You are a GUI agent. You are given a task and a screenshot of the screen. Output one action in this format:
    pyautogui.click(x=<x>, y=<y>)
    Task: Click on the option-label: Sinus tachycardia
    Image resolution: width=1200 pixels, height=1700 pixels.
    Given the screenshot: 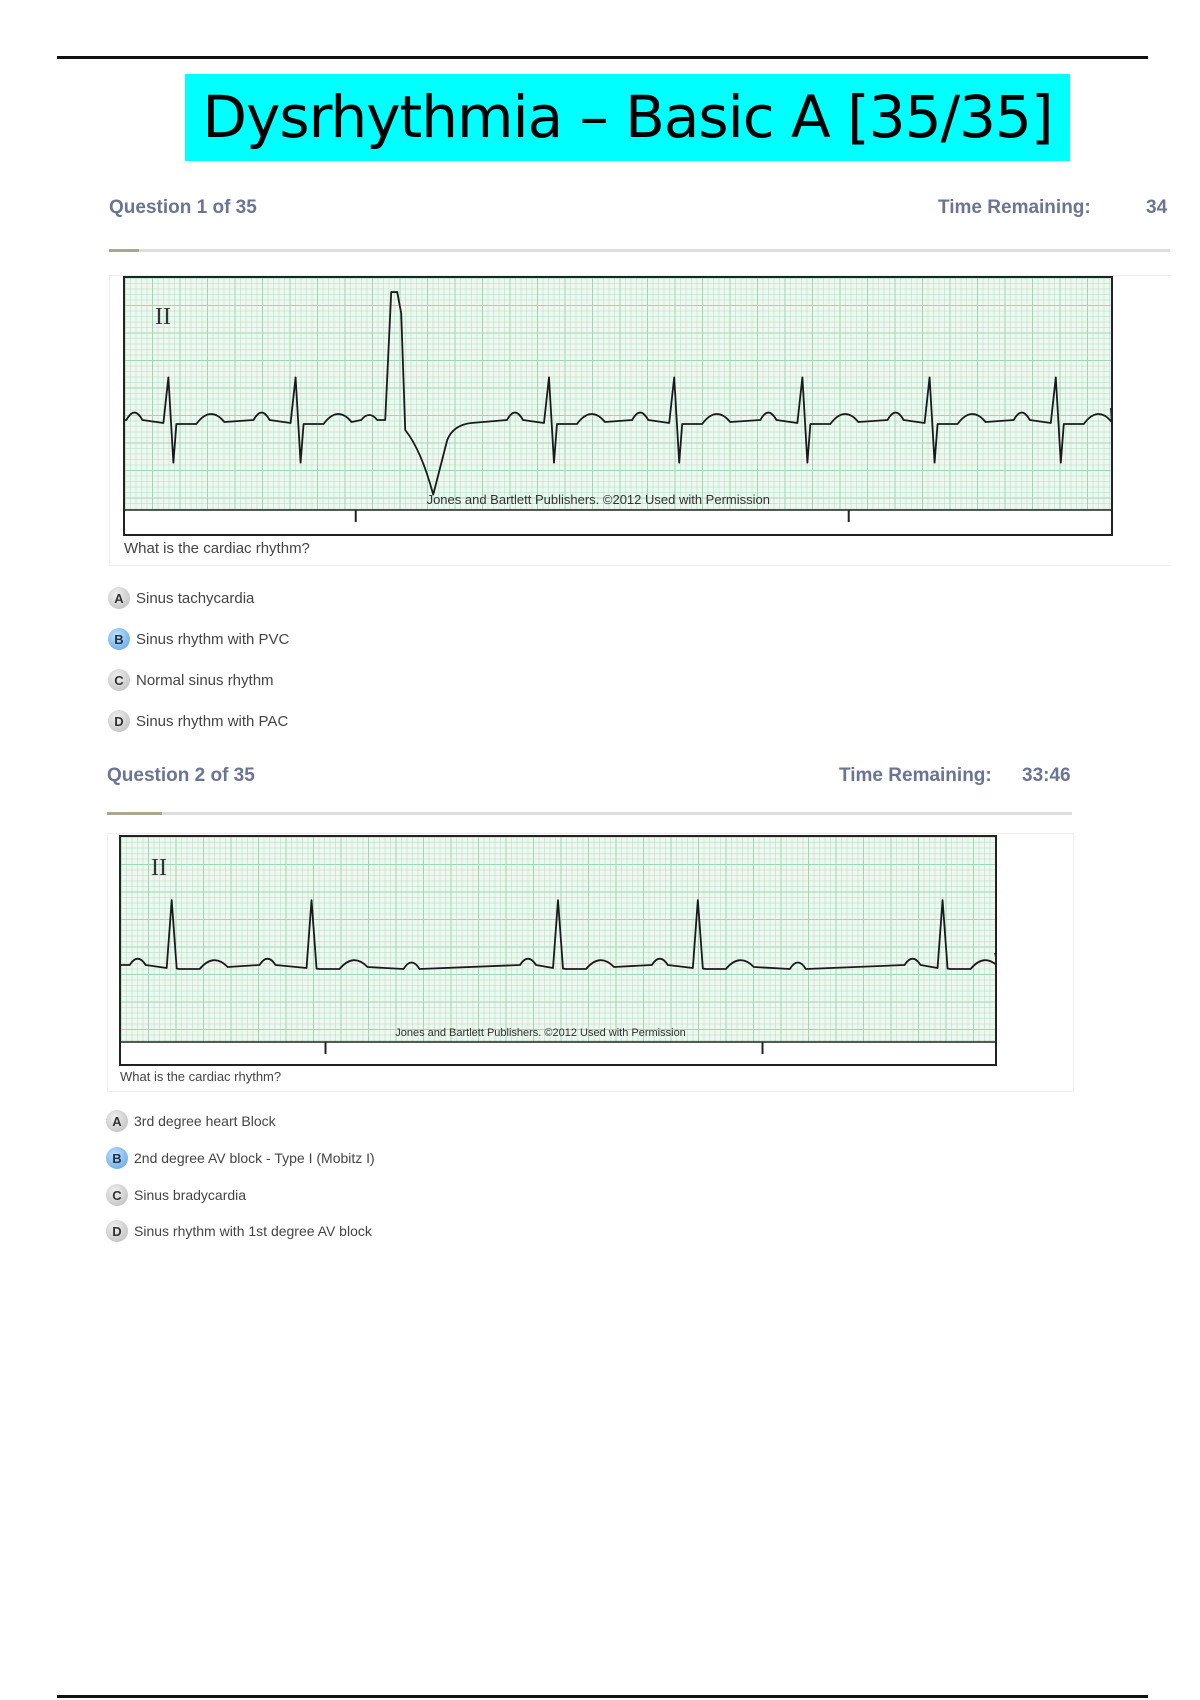 What is the action you would take?
    pyautogui.click(x=195, y=598)
    